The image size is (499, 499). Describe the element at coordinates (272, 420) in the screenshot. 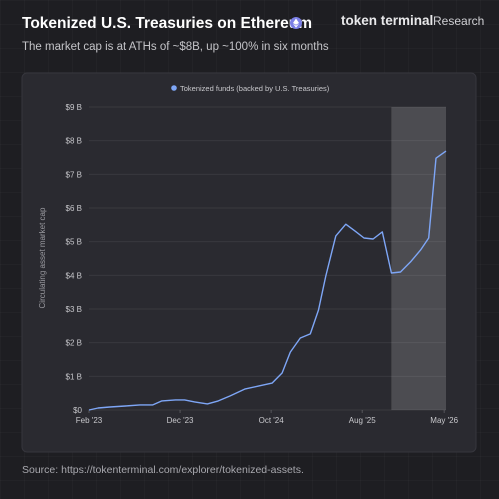

I see `x-tick-label: Oct '24` at that location.